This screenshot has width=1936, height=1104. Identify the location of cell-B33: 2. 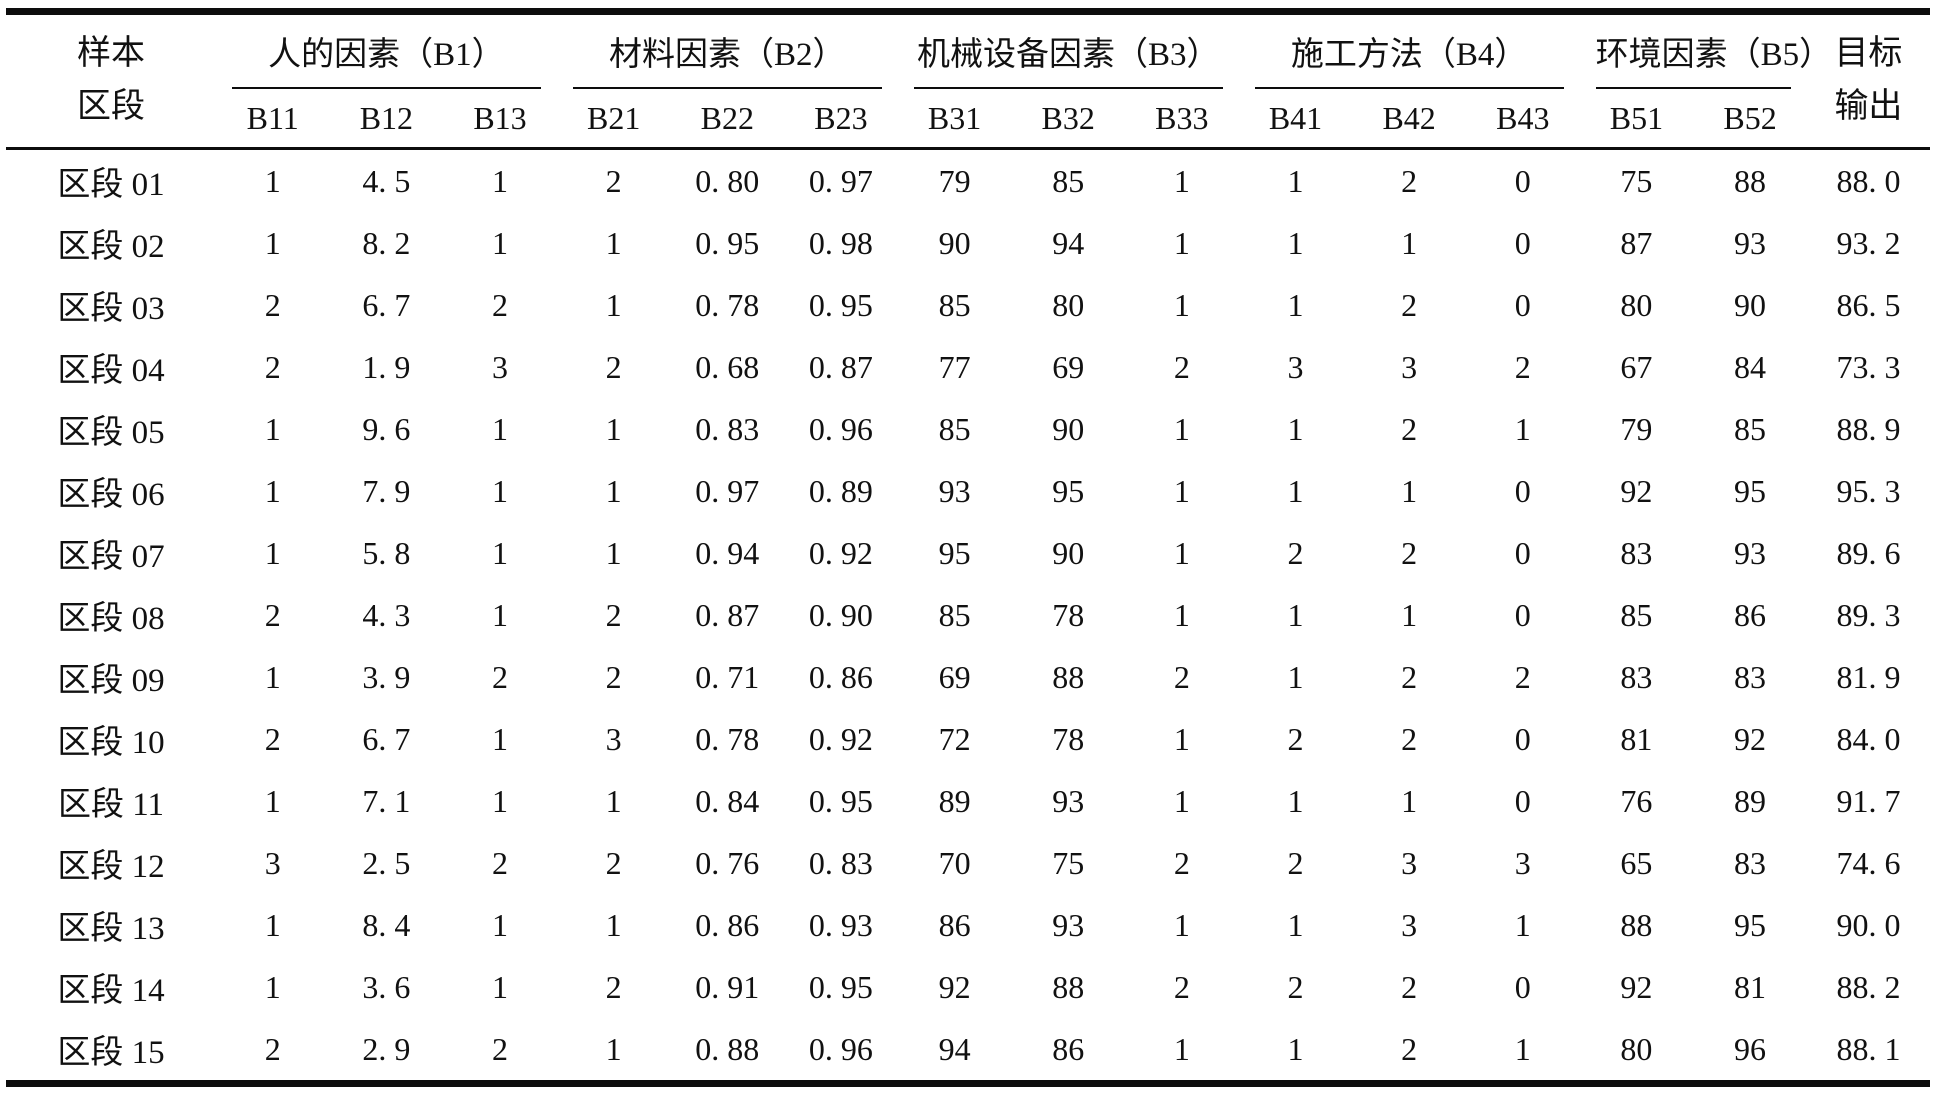
(1181, 986).